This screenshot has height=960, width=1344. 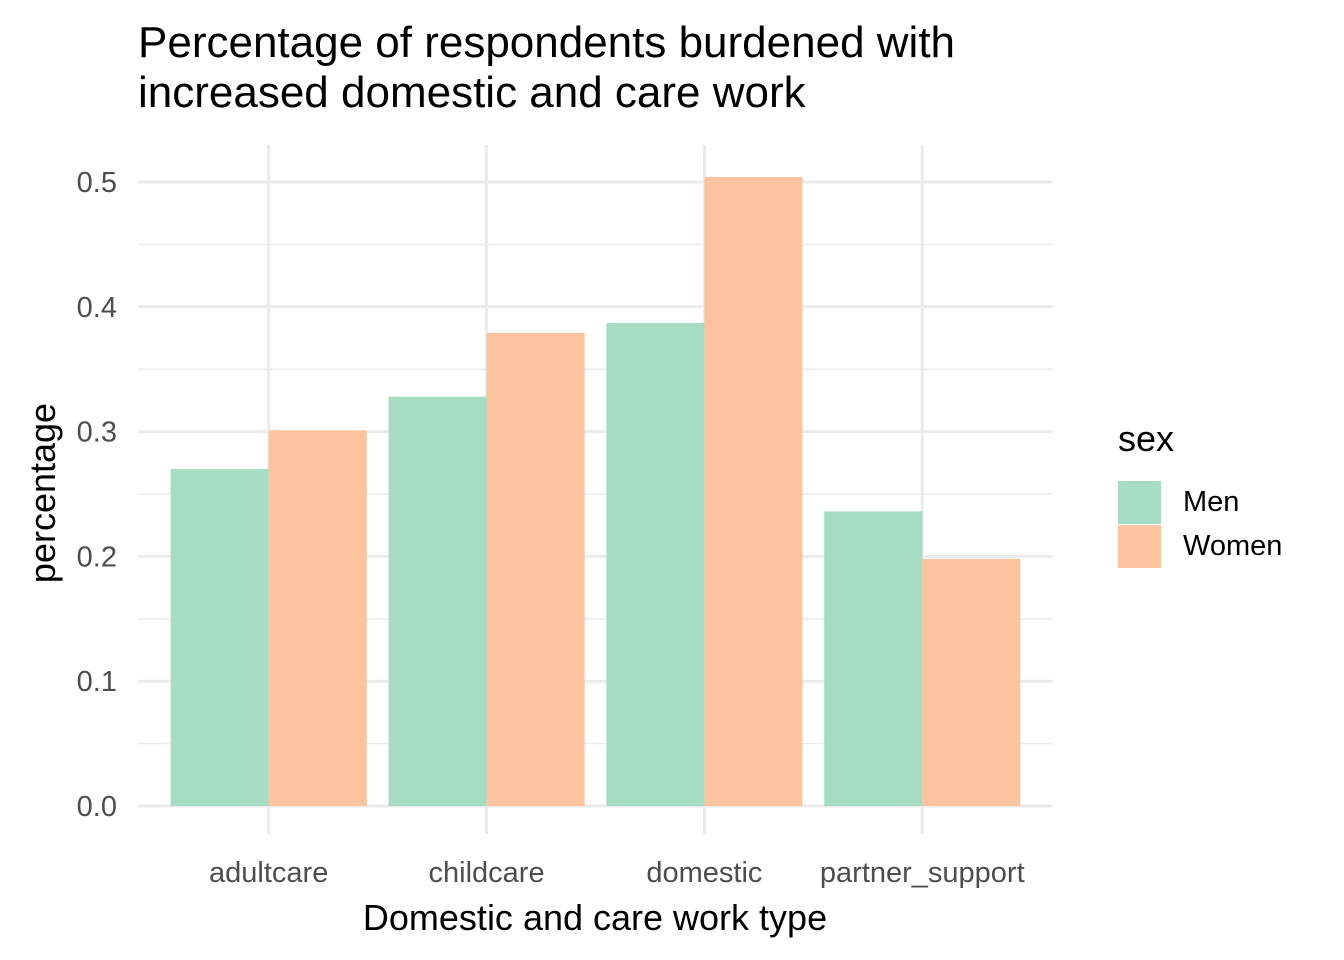 What do you see at coordinates (97, 807) in the screenshot?
I see `y-tick-label: 0.0` at bounding box center [97, 807].